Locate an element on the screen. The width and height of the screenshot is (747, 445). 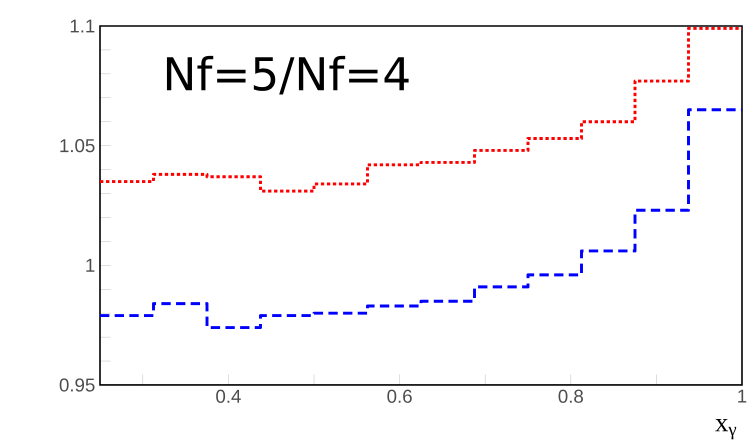
x-tick-label: 1 is located at coordinates (742, 396).